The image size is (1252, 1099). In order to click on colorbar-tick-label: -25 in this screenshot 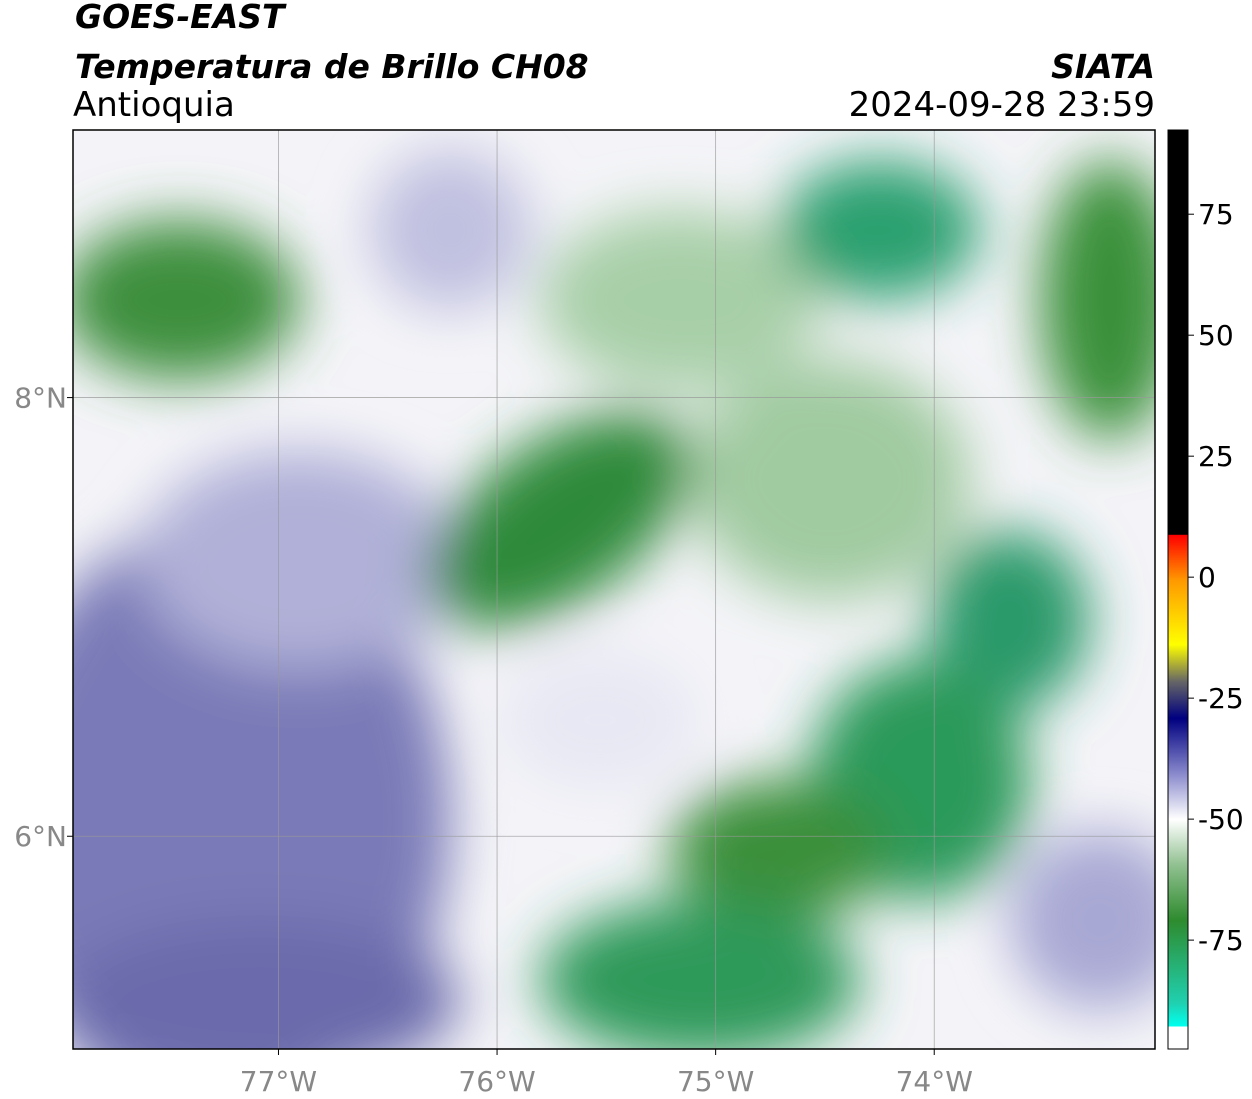, I will do `click(1221, 698)`.